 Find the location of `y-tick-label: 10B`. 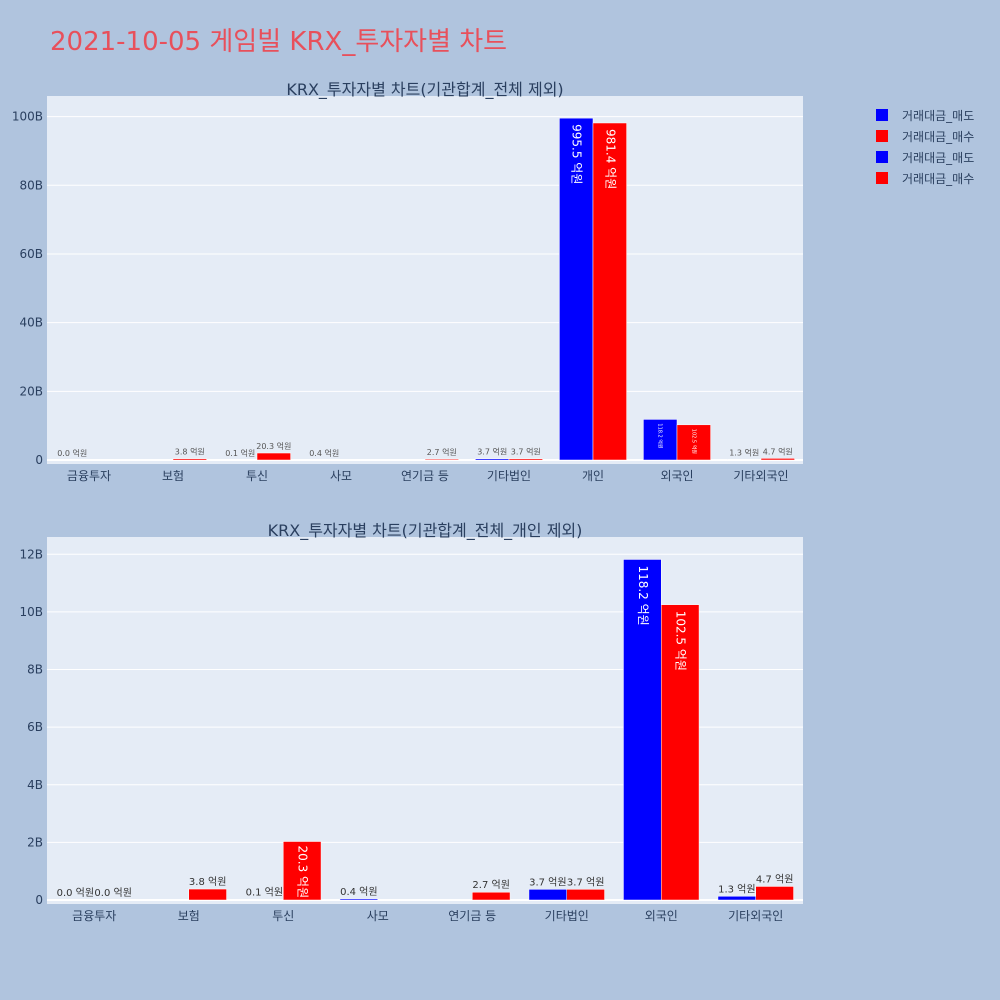

y-tick-label: 10B is located at coordinates (31, 612).